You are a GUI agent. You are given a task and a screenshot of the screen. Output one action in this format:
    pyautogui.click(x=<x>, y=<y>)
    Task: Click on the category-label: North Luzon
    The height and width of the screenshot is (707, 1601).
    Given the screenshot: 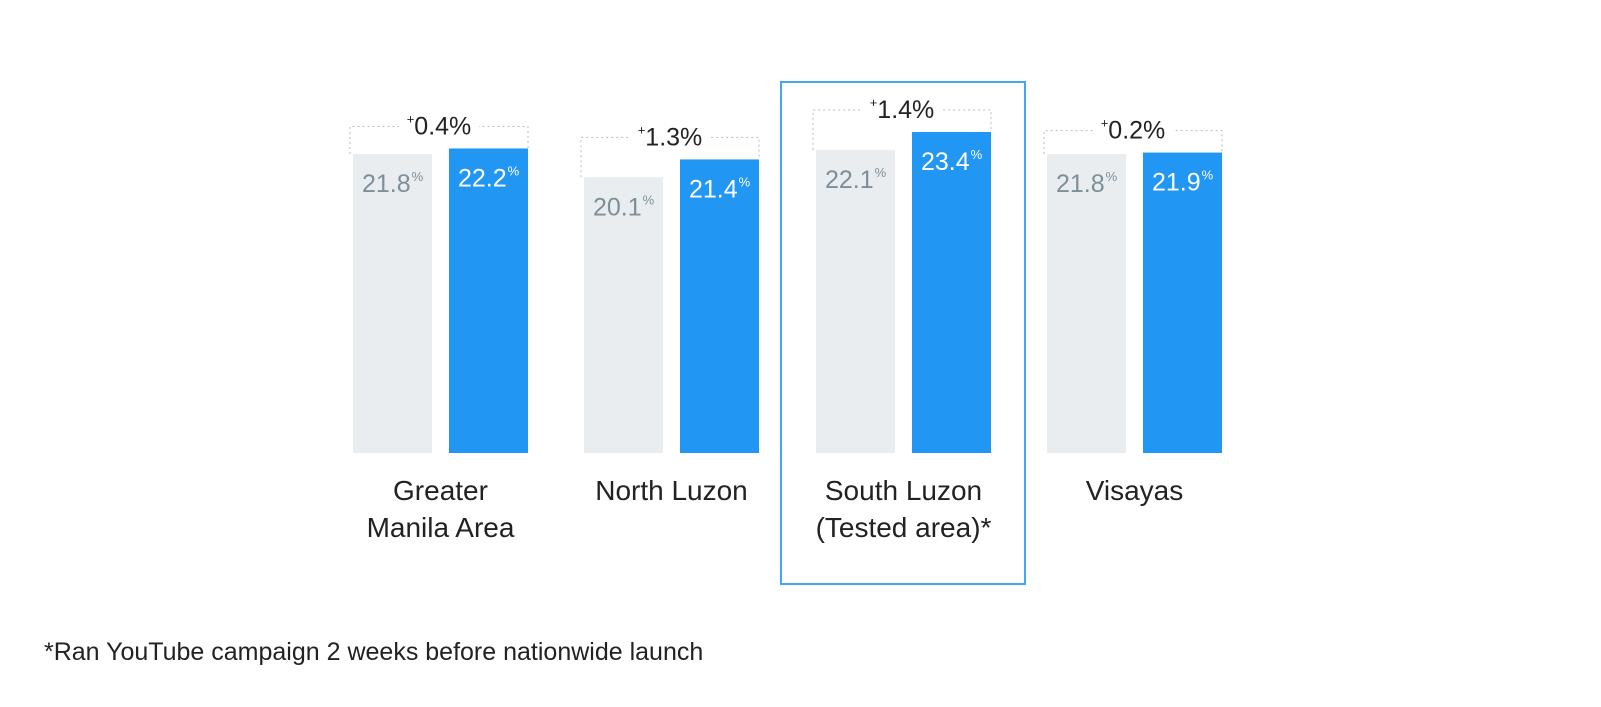 What is the action you would take?
    pyautogui.click(x=671, y=490)
    